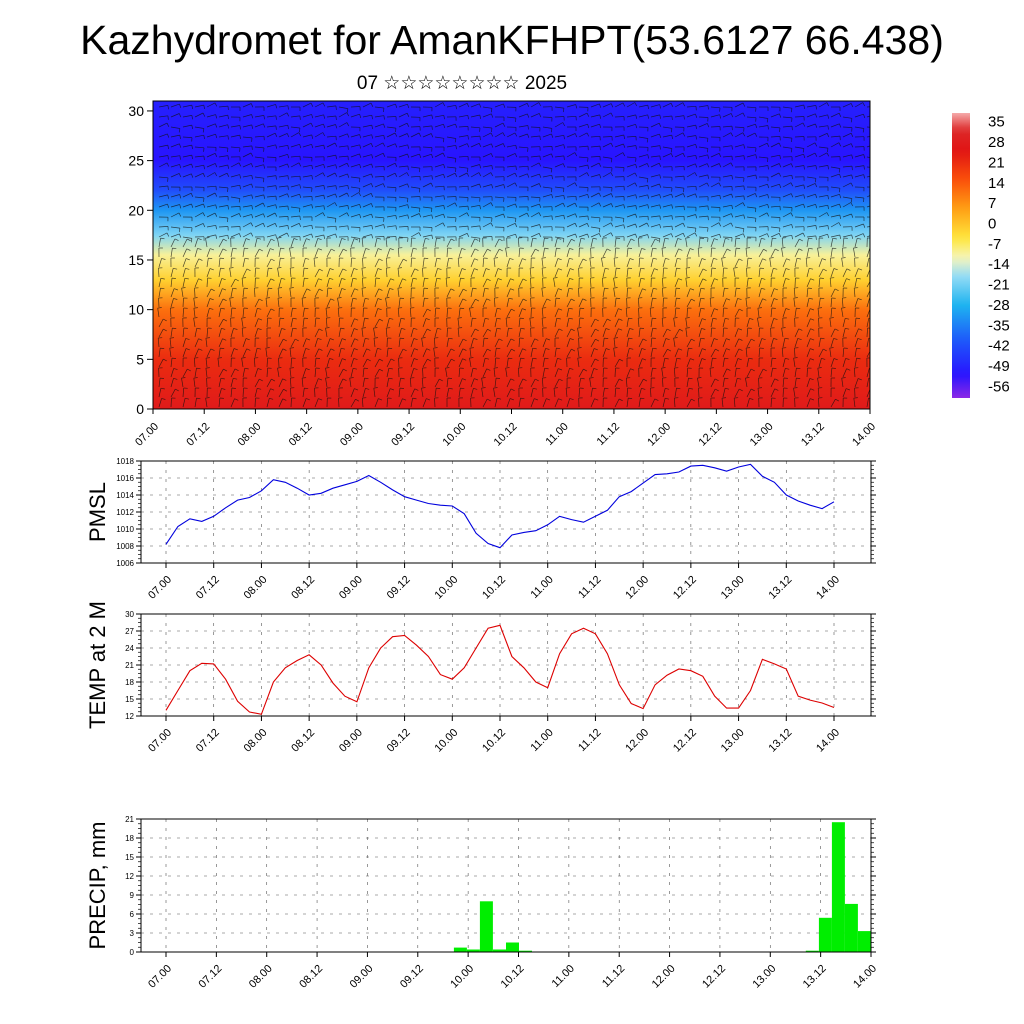 The height and width of the screenshot is (1024, 1024). Describe the element at coordinates (97, 665) in the screenshot. I see `y-axis-title: TEMP at 2 M` at that location.